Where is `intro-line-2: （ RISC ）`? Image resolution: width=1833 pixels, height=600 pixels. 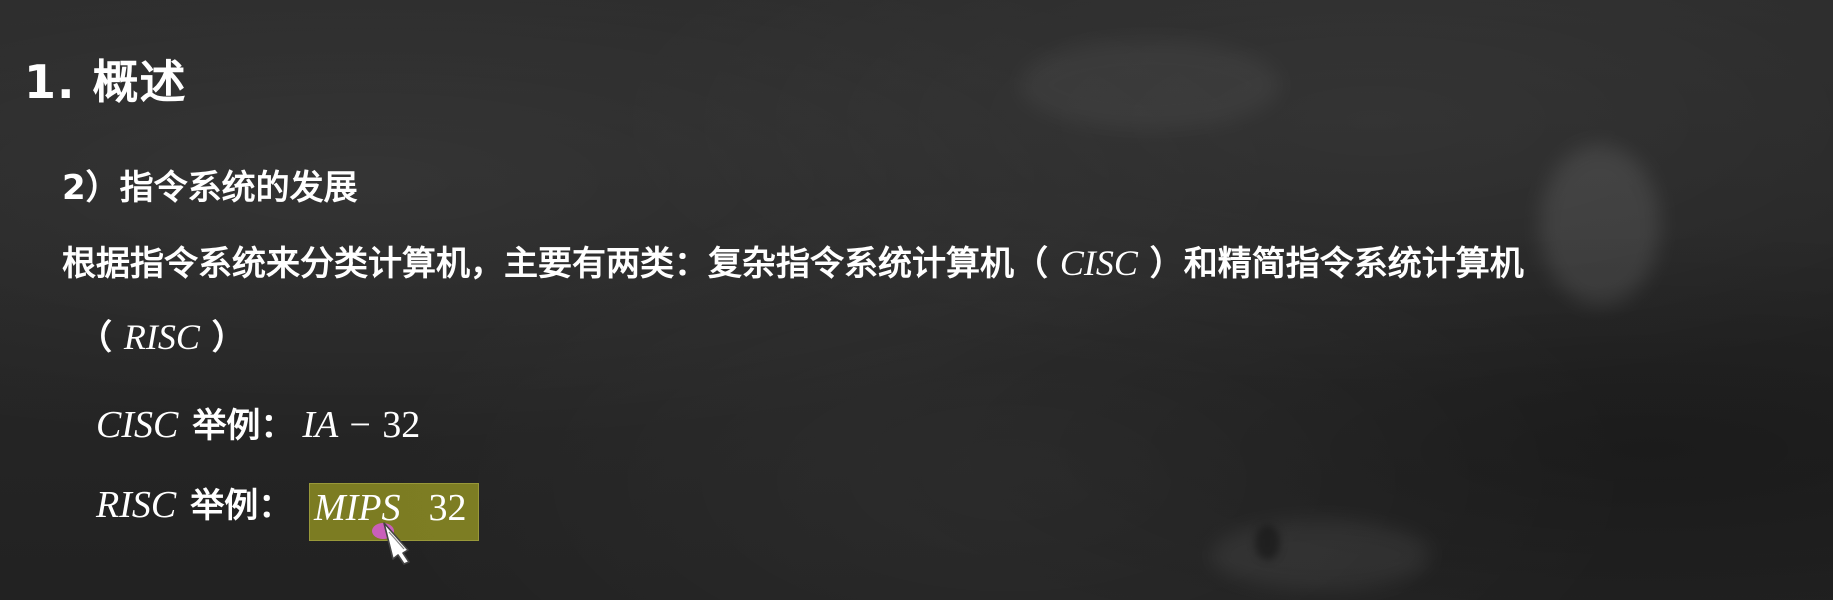 intro-line-2: （ RISC ） is located at coordinates (162, 334).